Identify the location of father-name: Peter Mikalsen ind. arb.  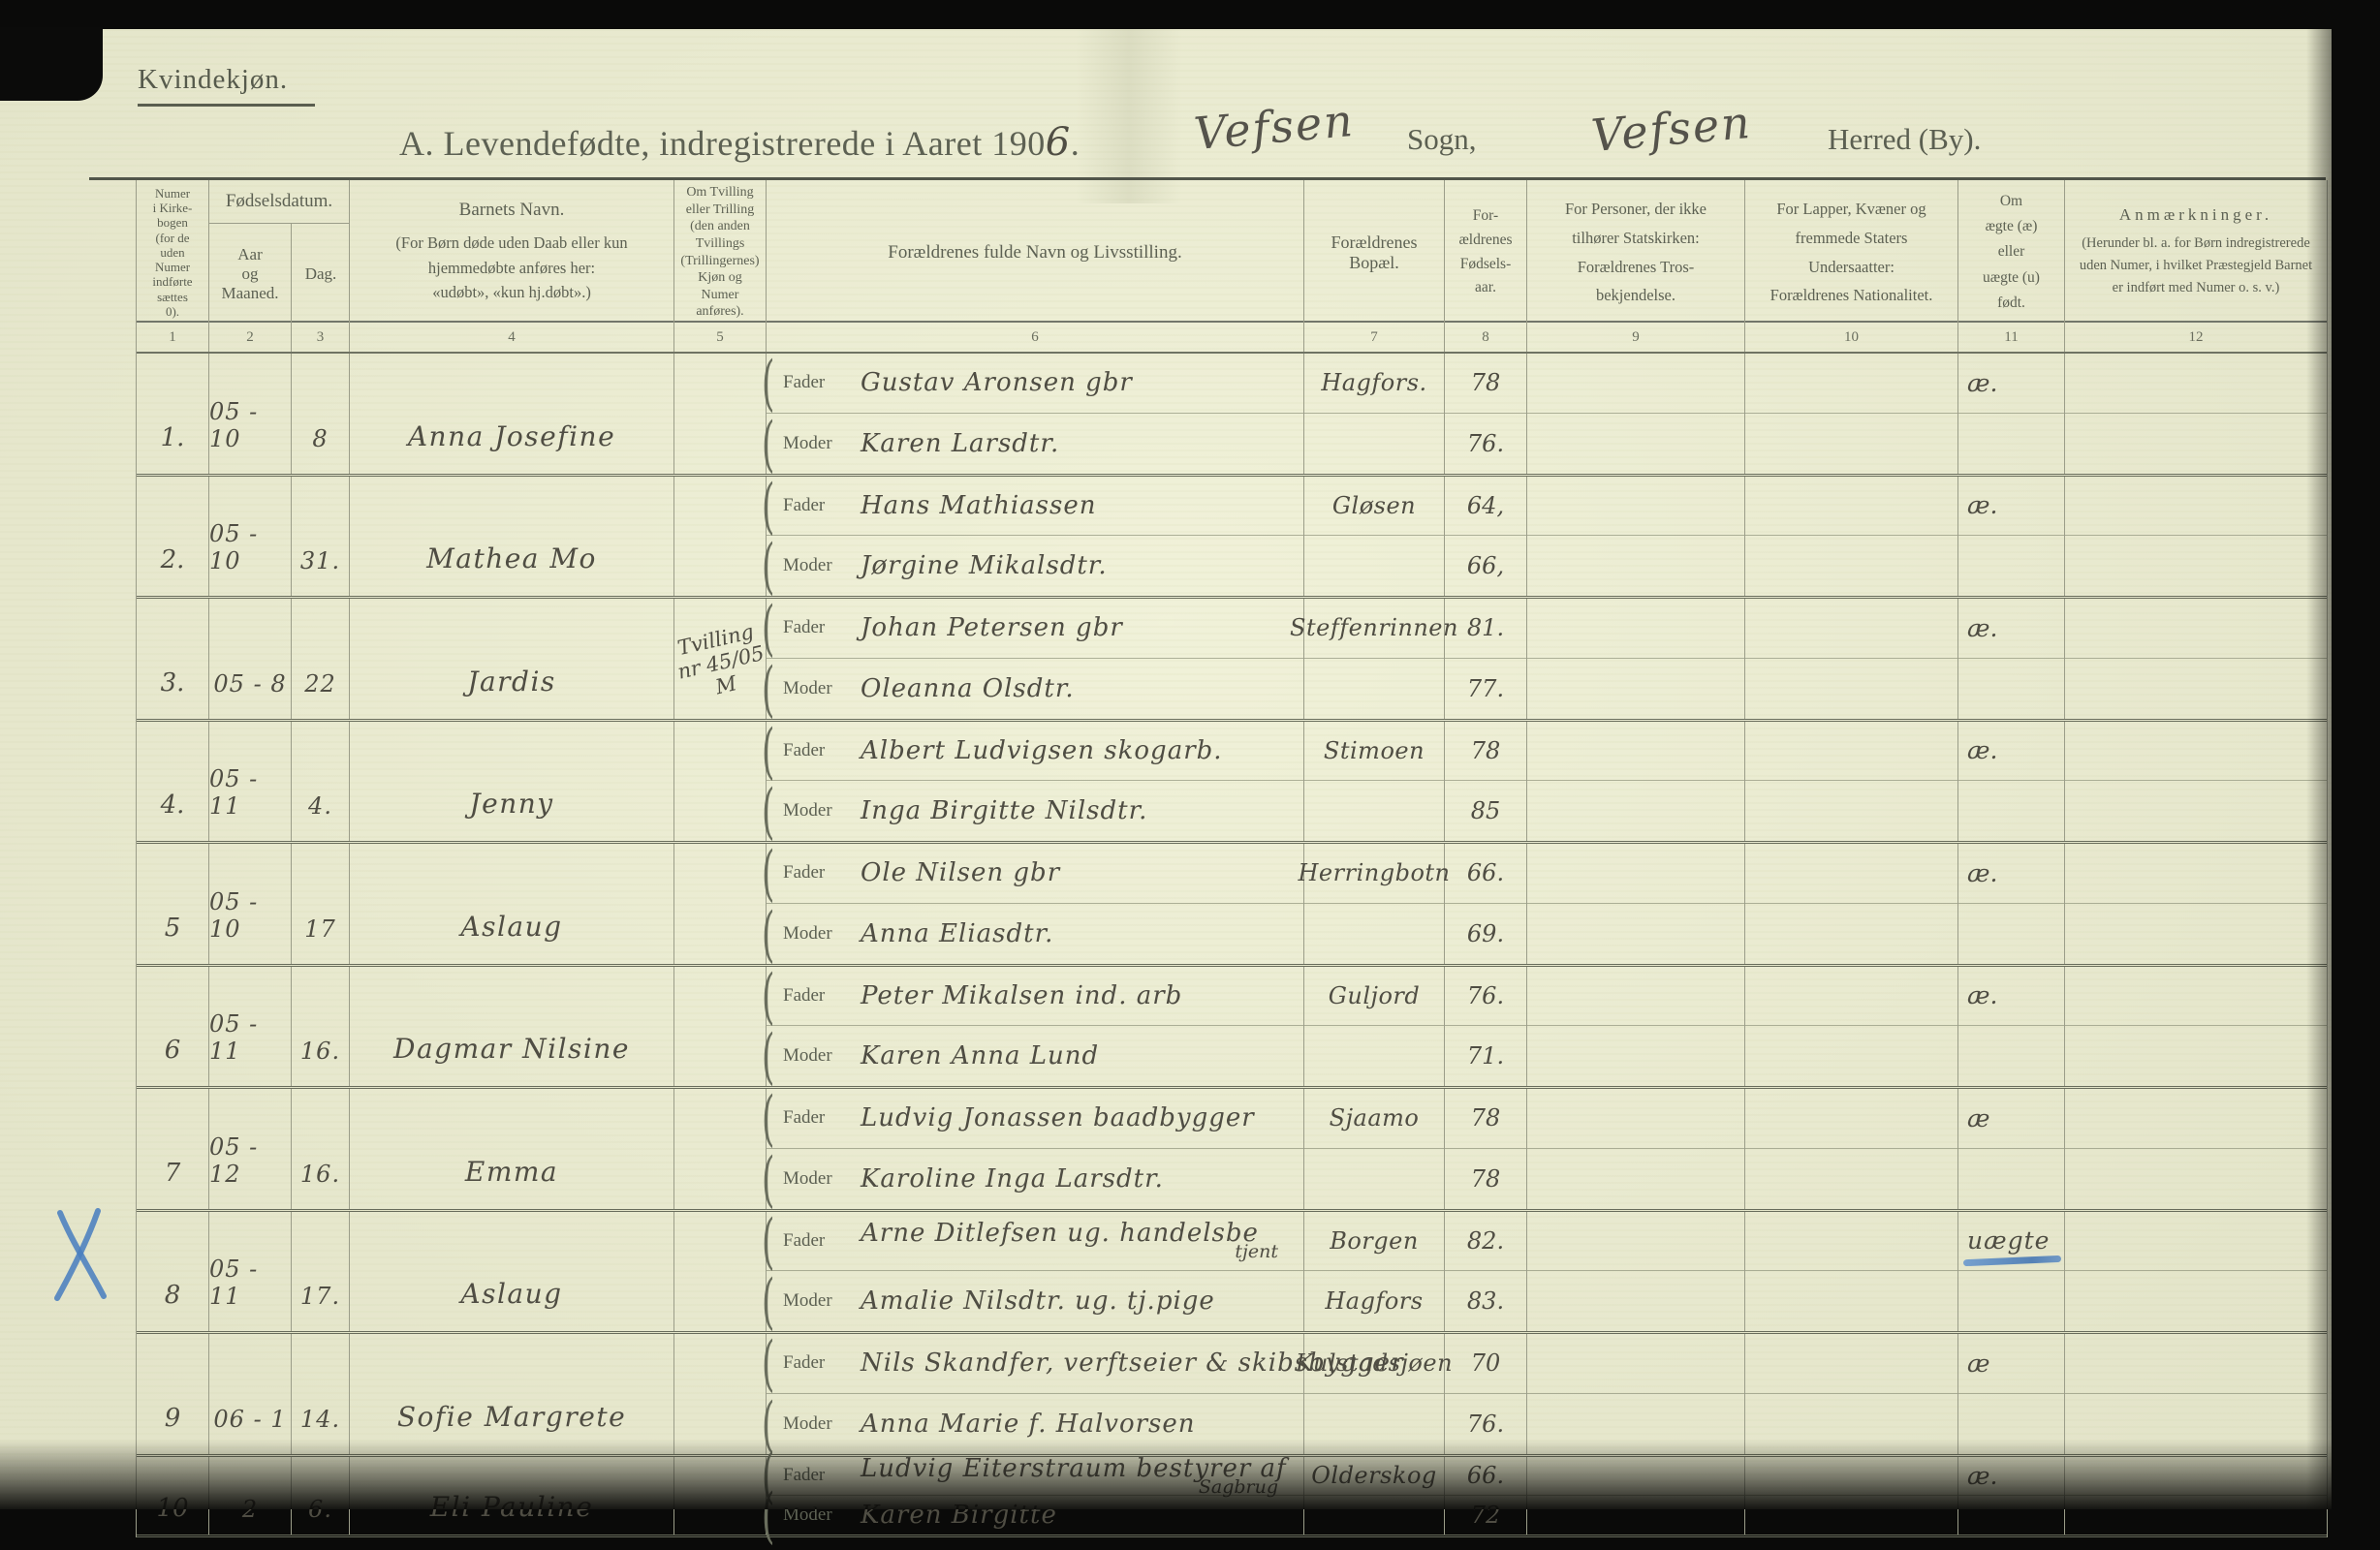
(1022, 995).